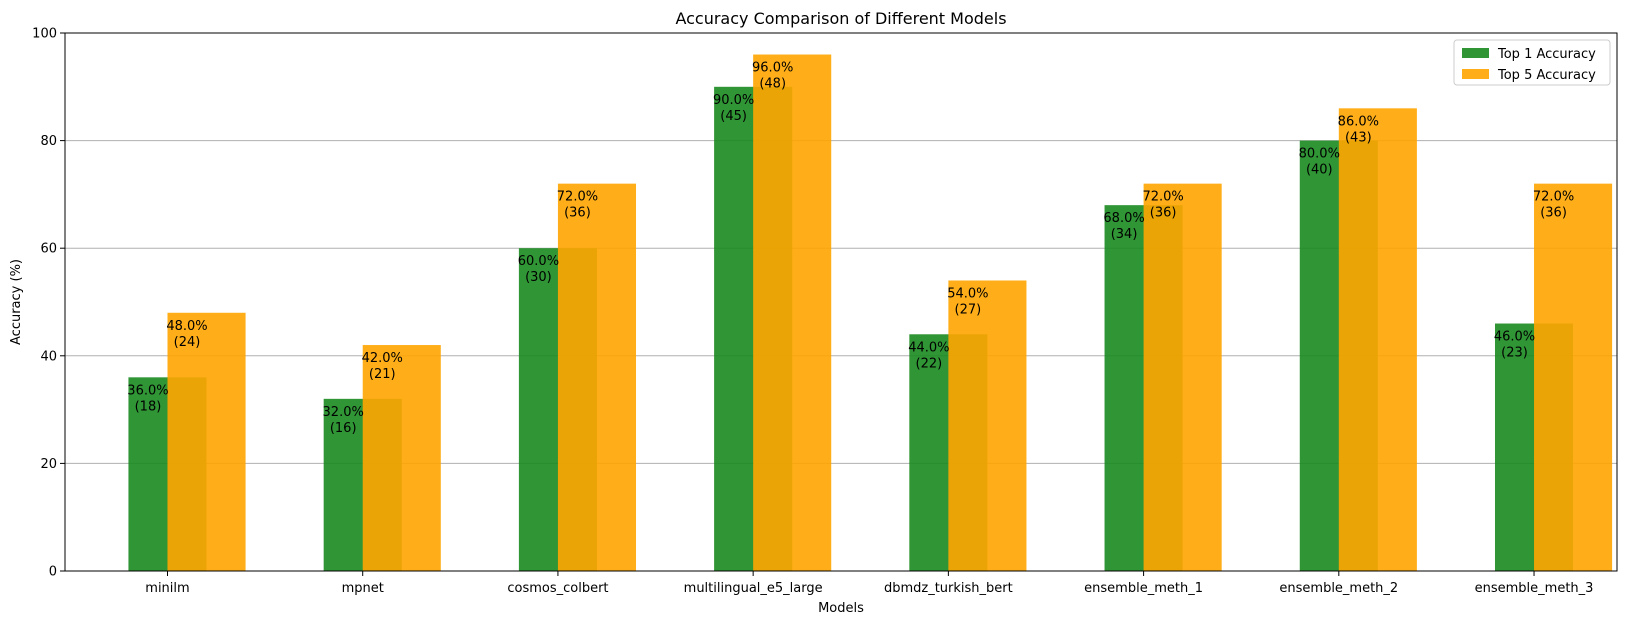 The image size is (1625, 624). What do you see at coordinates (753, 588) in the screenshot?
I see `x-tick-label: multilingual_e5_large` at bounding box center [753, 588].